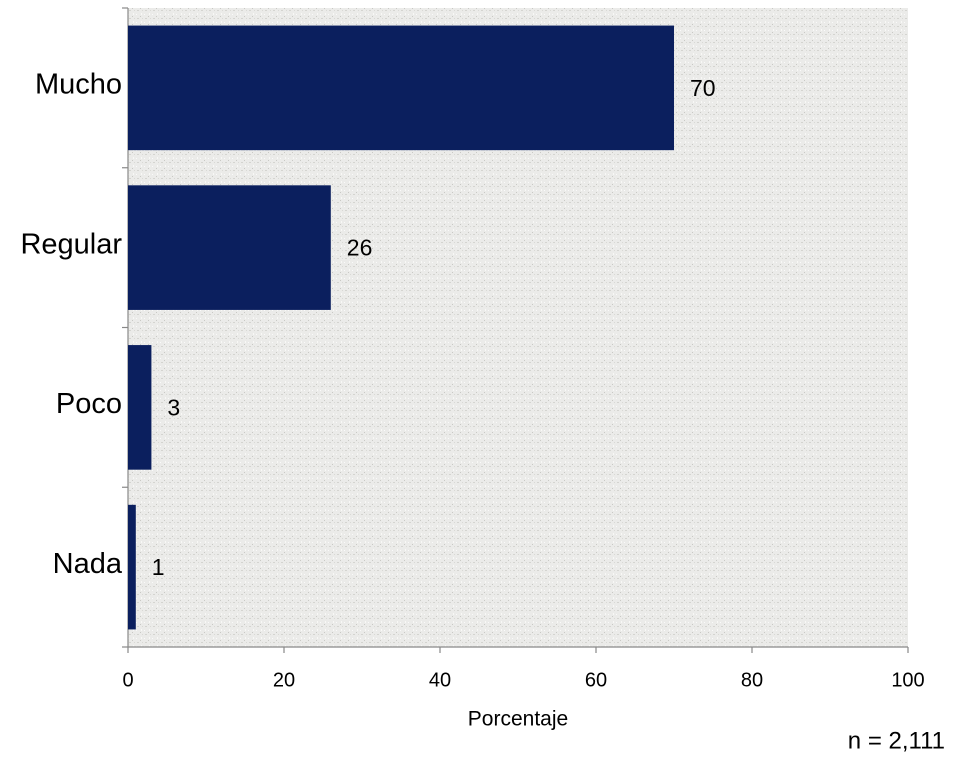 Image resolution: width=961 pixels, height=757 pixels. Describe the element at coordinates (127, 680) in the screenshot. I see `x-tick-label: 0` at that location.